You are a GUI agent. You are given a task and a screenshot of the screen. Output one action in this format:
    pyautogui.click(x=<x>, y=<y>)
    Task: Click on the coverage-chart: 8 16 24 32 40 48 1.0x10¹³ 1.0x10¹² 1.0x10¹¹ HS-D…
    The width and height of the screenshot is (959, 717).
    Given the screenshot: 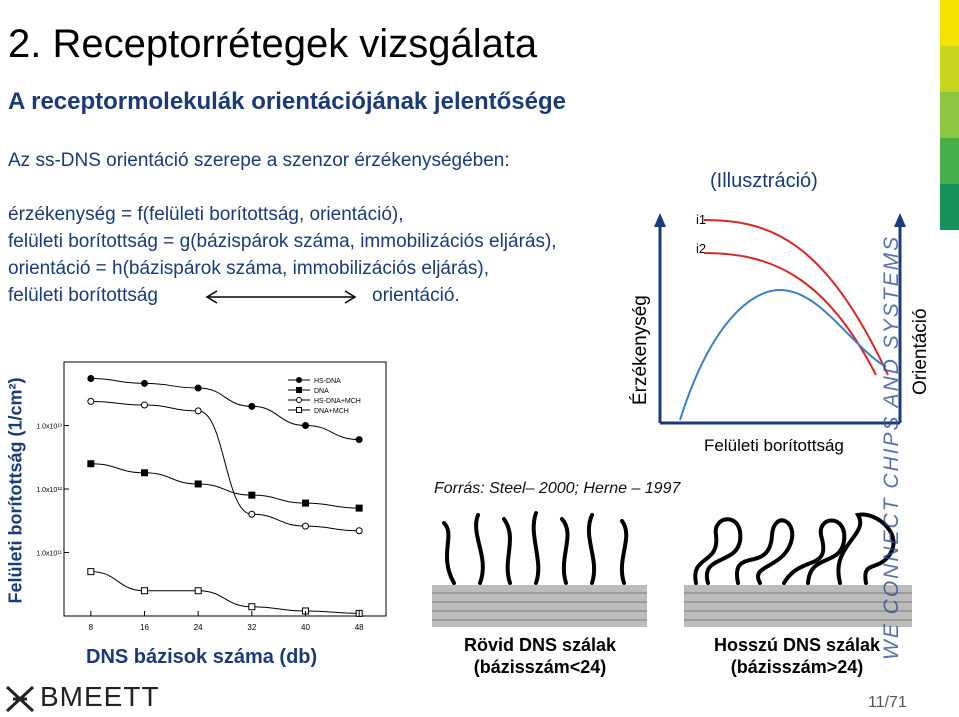 What is the action you would take?
    pyautogui.click(x=211, y=496)
    